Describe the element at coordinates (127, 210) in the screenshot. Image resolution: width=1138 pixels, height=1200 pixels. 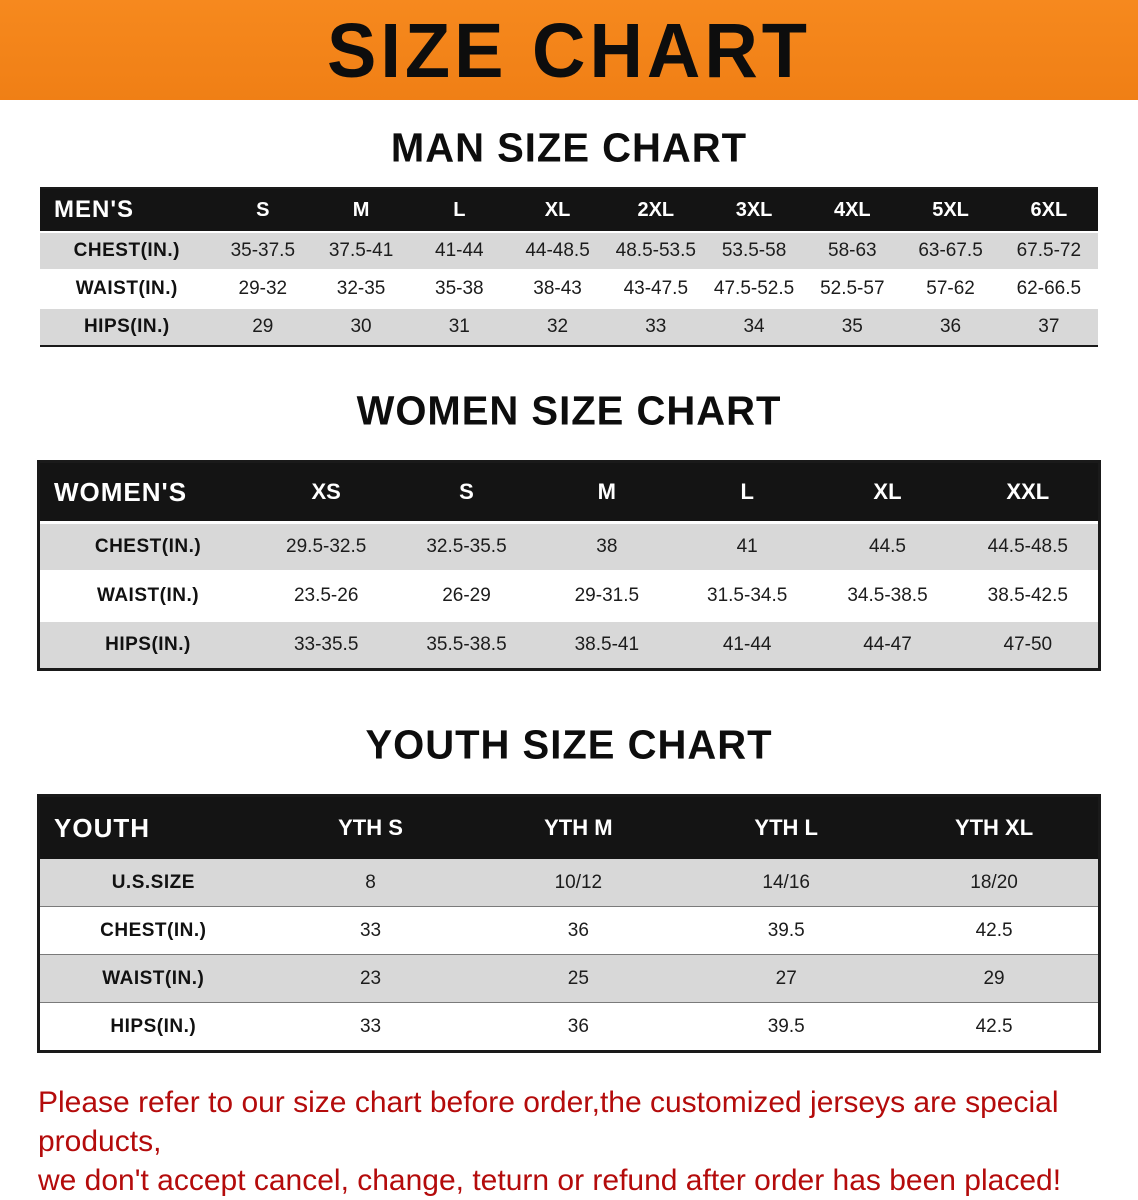
I see `table-title-cell: MEN'S` at that location.